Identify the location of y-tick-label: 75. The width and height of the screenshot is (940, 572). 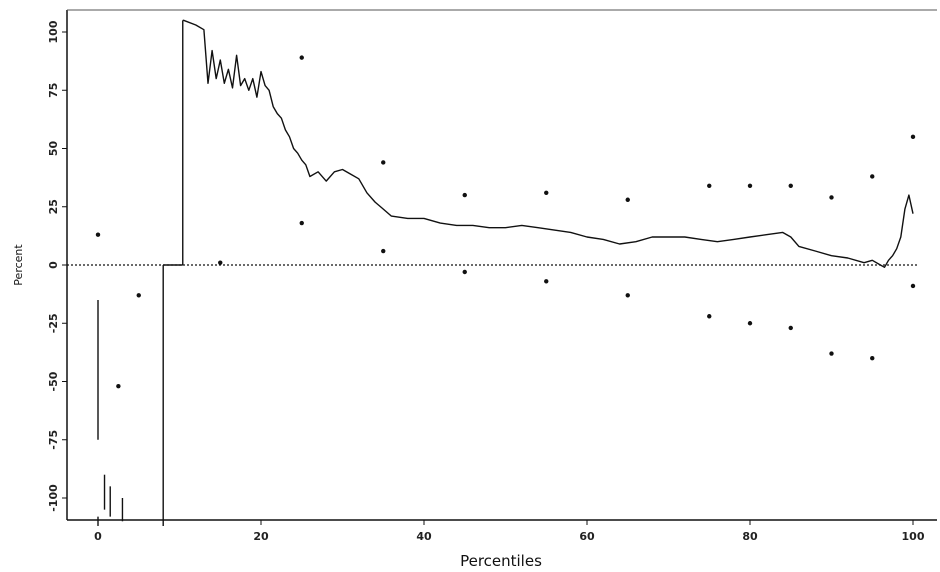
(53, 90).